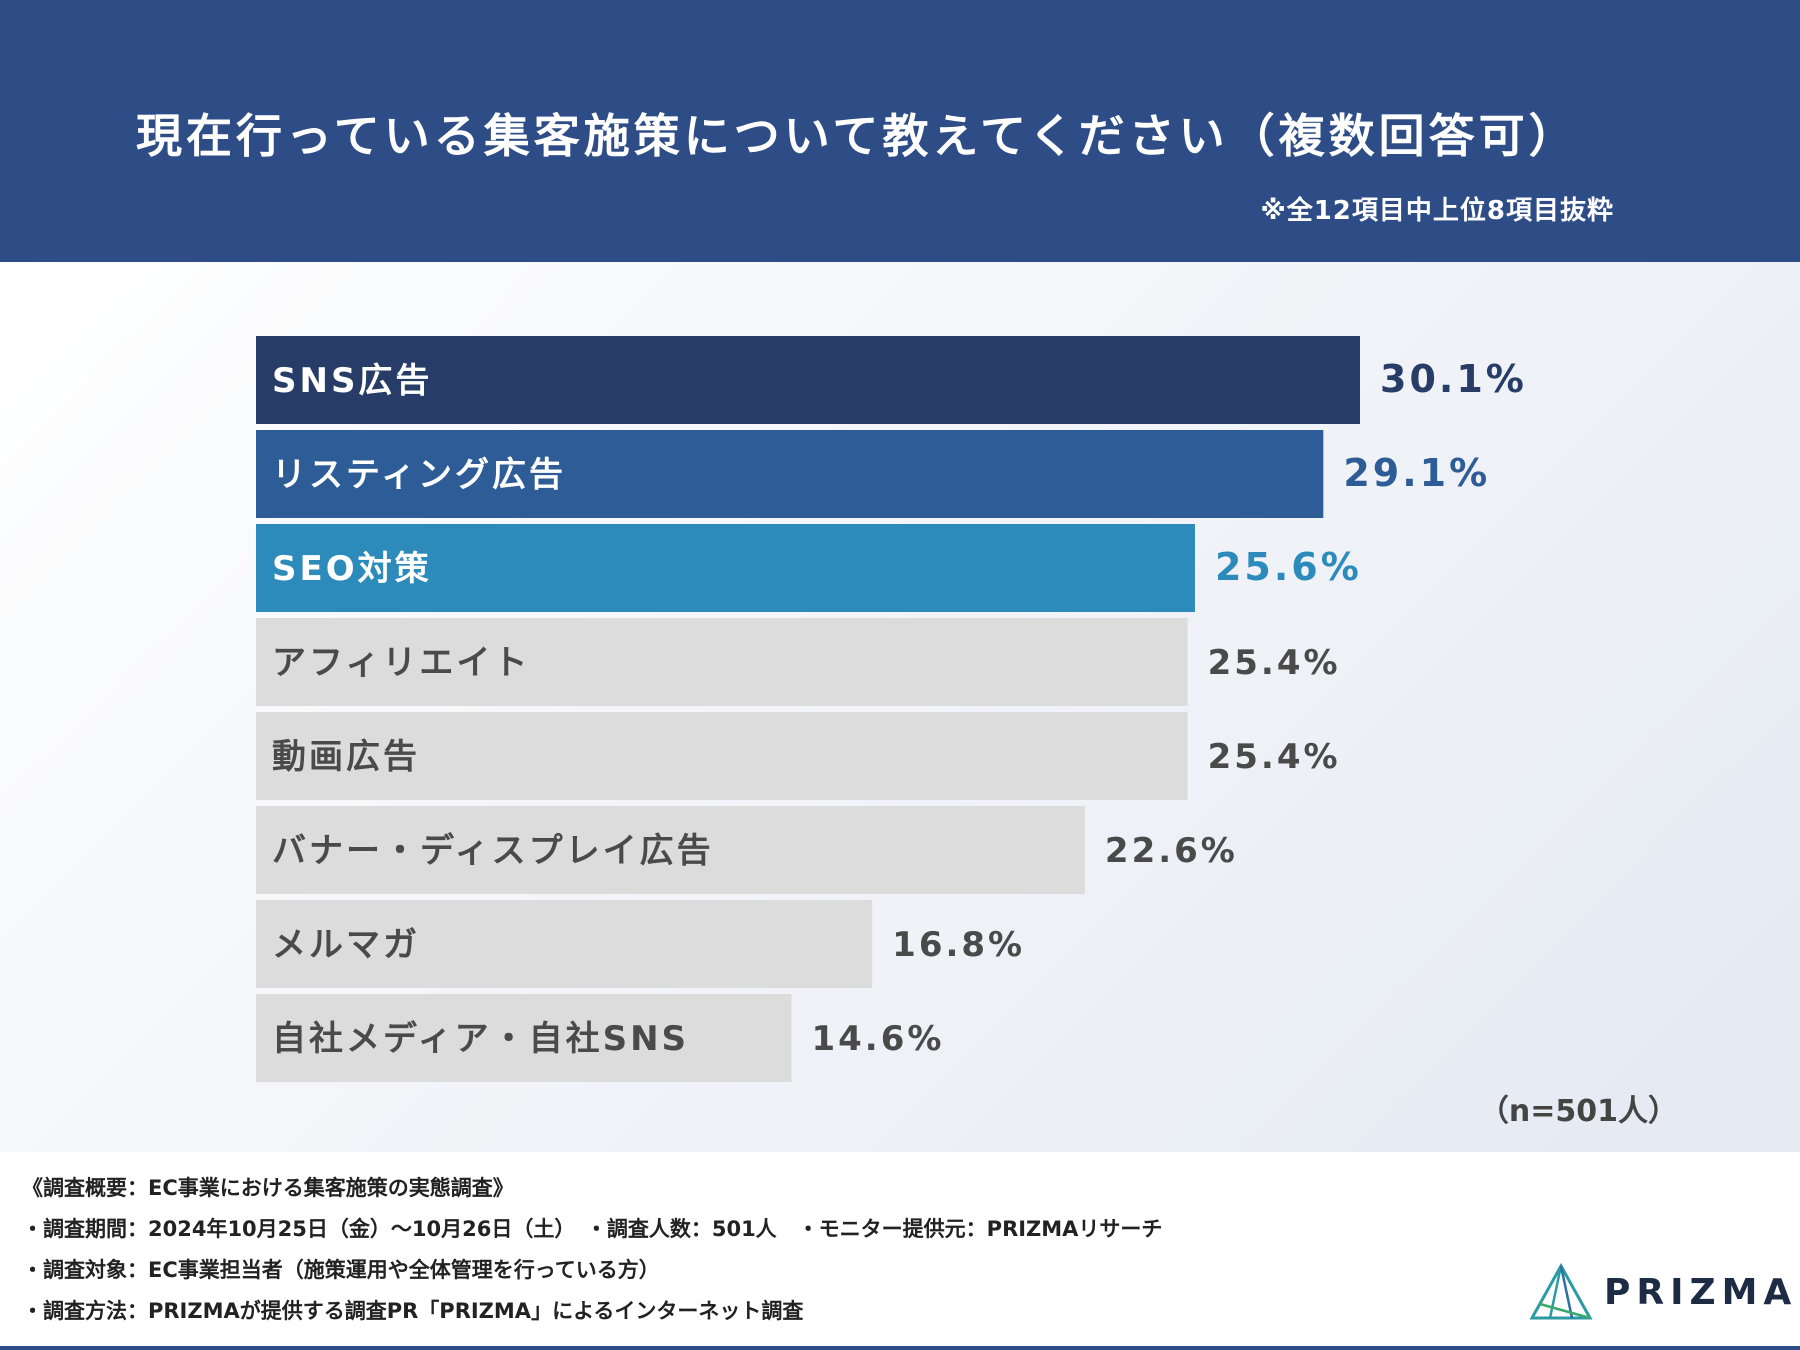  What do you see at coordinates (352, 381) in the screenshot?
I see `bar-label-1: SNS広告` at bounding box center [352, 381].